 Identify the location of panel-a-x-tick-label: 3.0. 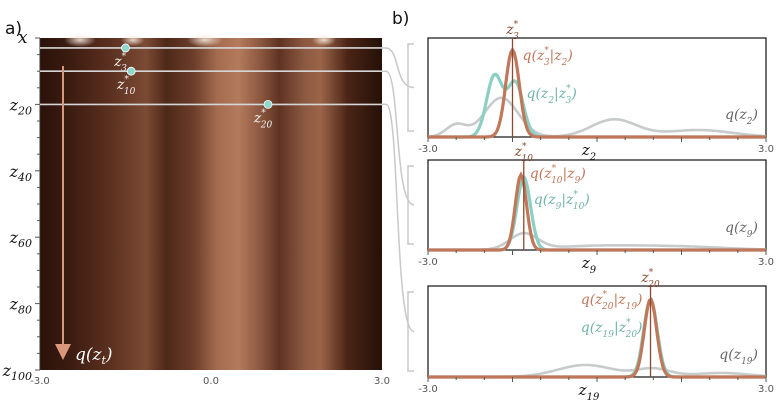
(382, 381).